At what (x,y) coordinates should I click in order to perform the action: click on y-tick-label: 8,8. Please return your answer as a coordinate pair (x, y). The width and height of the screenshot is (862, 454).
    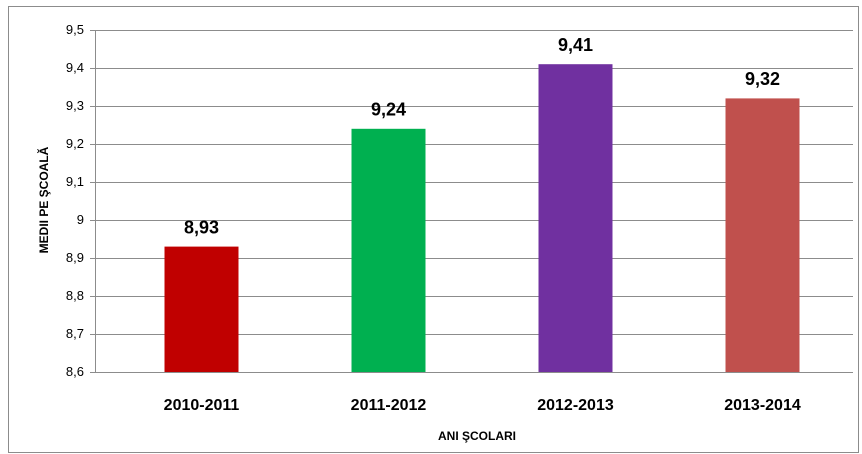
    Looking at the image, I should click on (75, 295).